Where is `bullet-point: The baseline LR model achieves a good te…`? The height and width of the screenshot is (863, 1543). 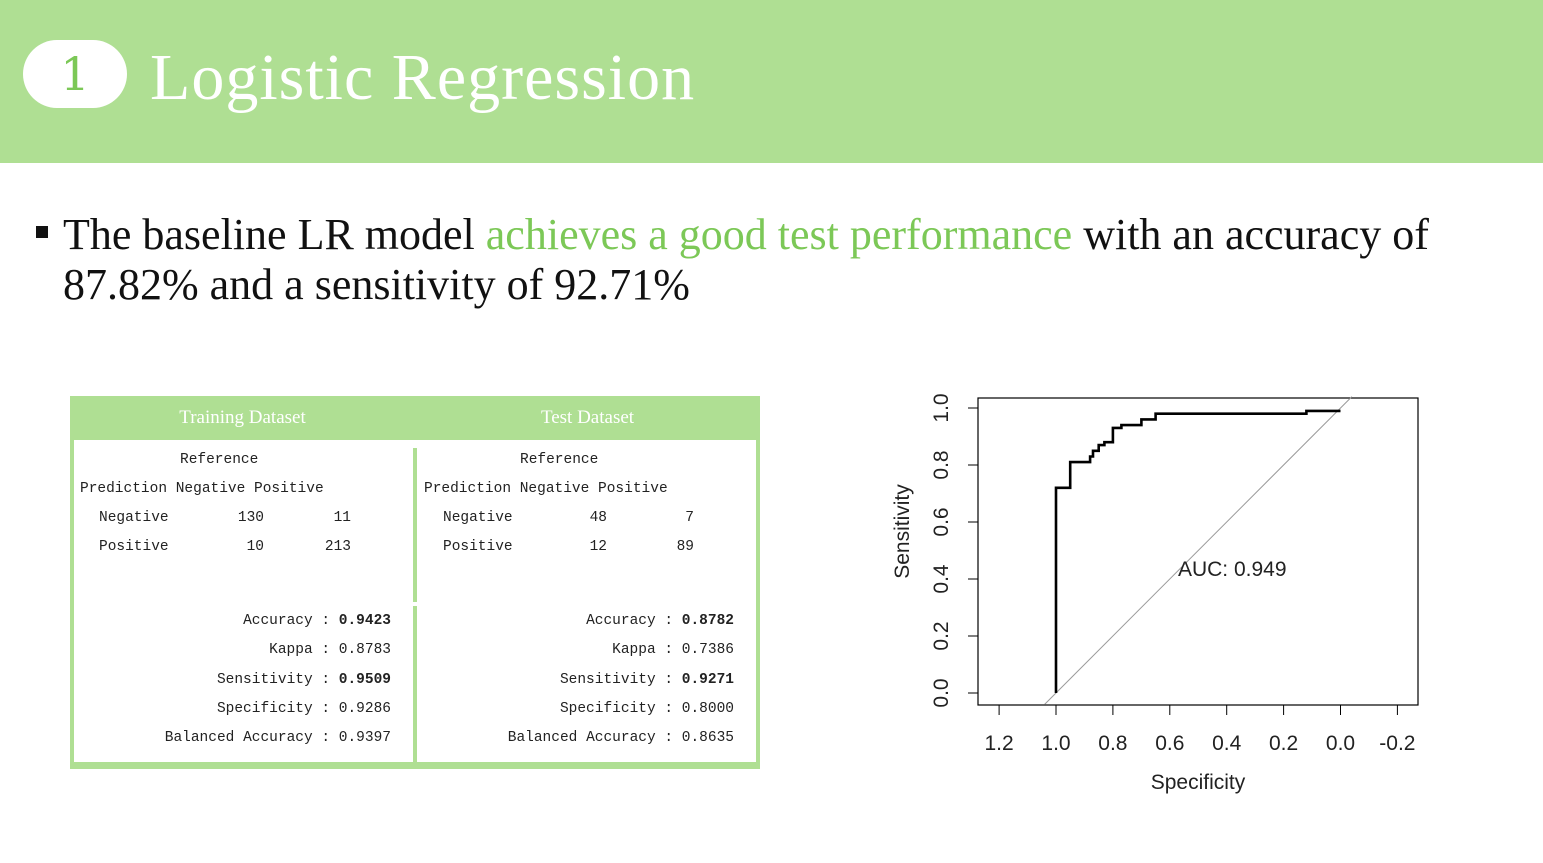
bullet-point: The baseline LR model achieves a good te… is located at coordinates (746, 260).